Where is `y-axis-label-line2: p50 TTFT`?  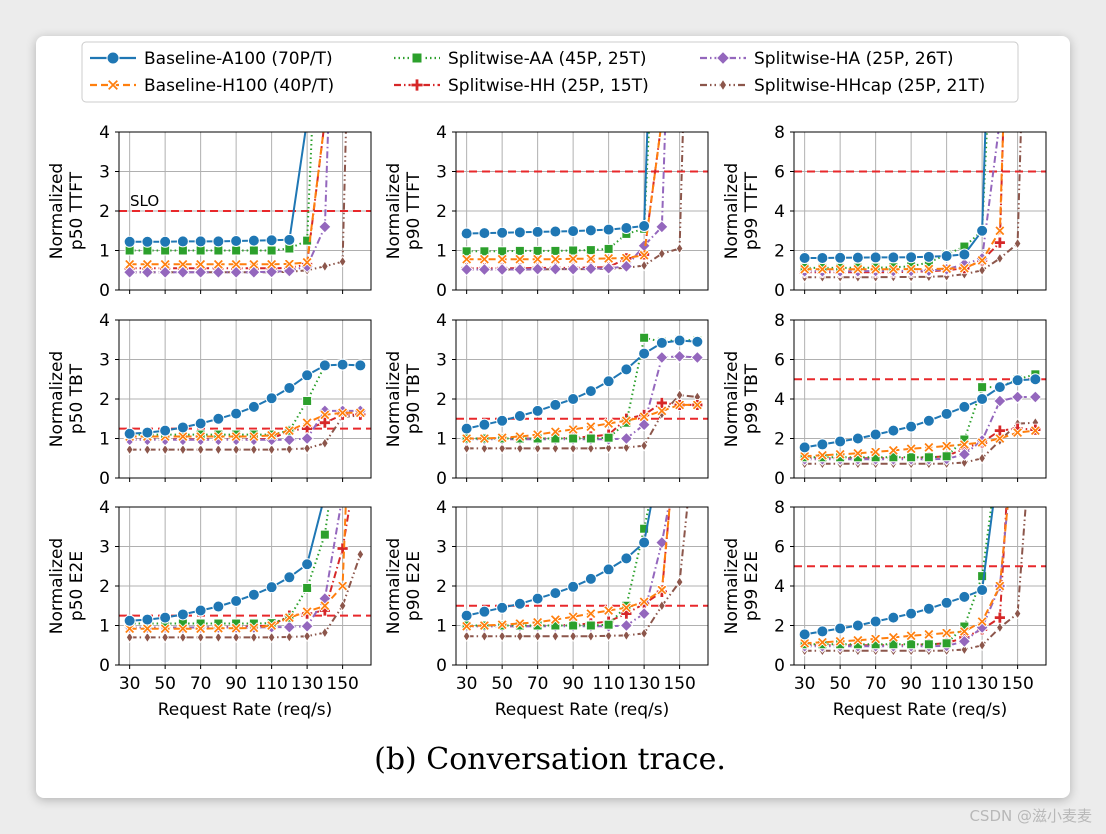 y-axis-label-line2: p50 TTFT is located at coordinates (77, 210).